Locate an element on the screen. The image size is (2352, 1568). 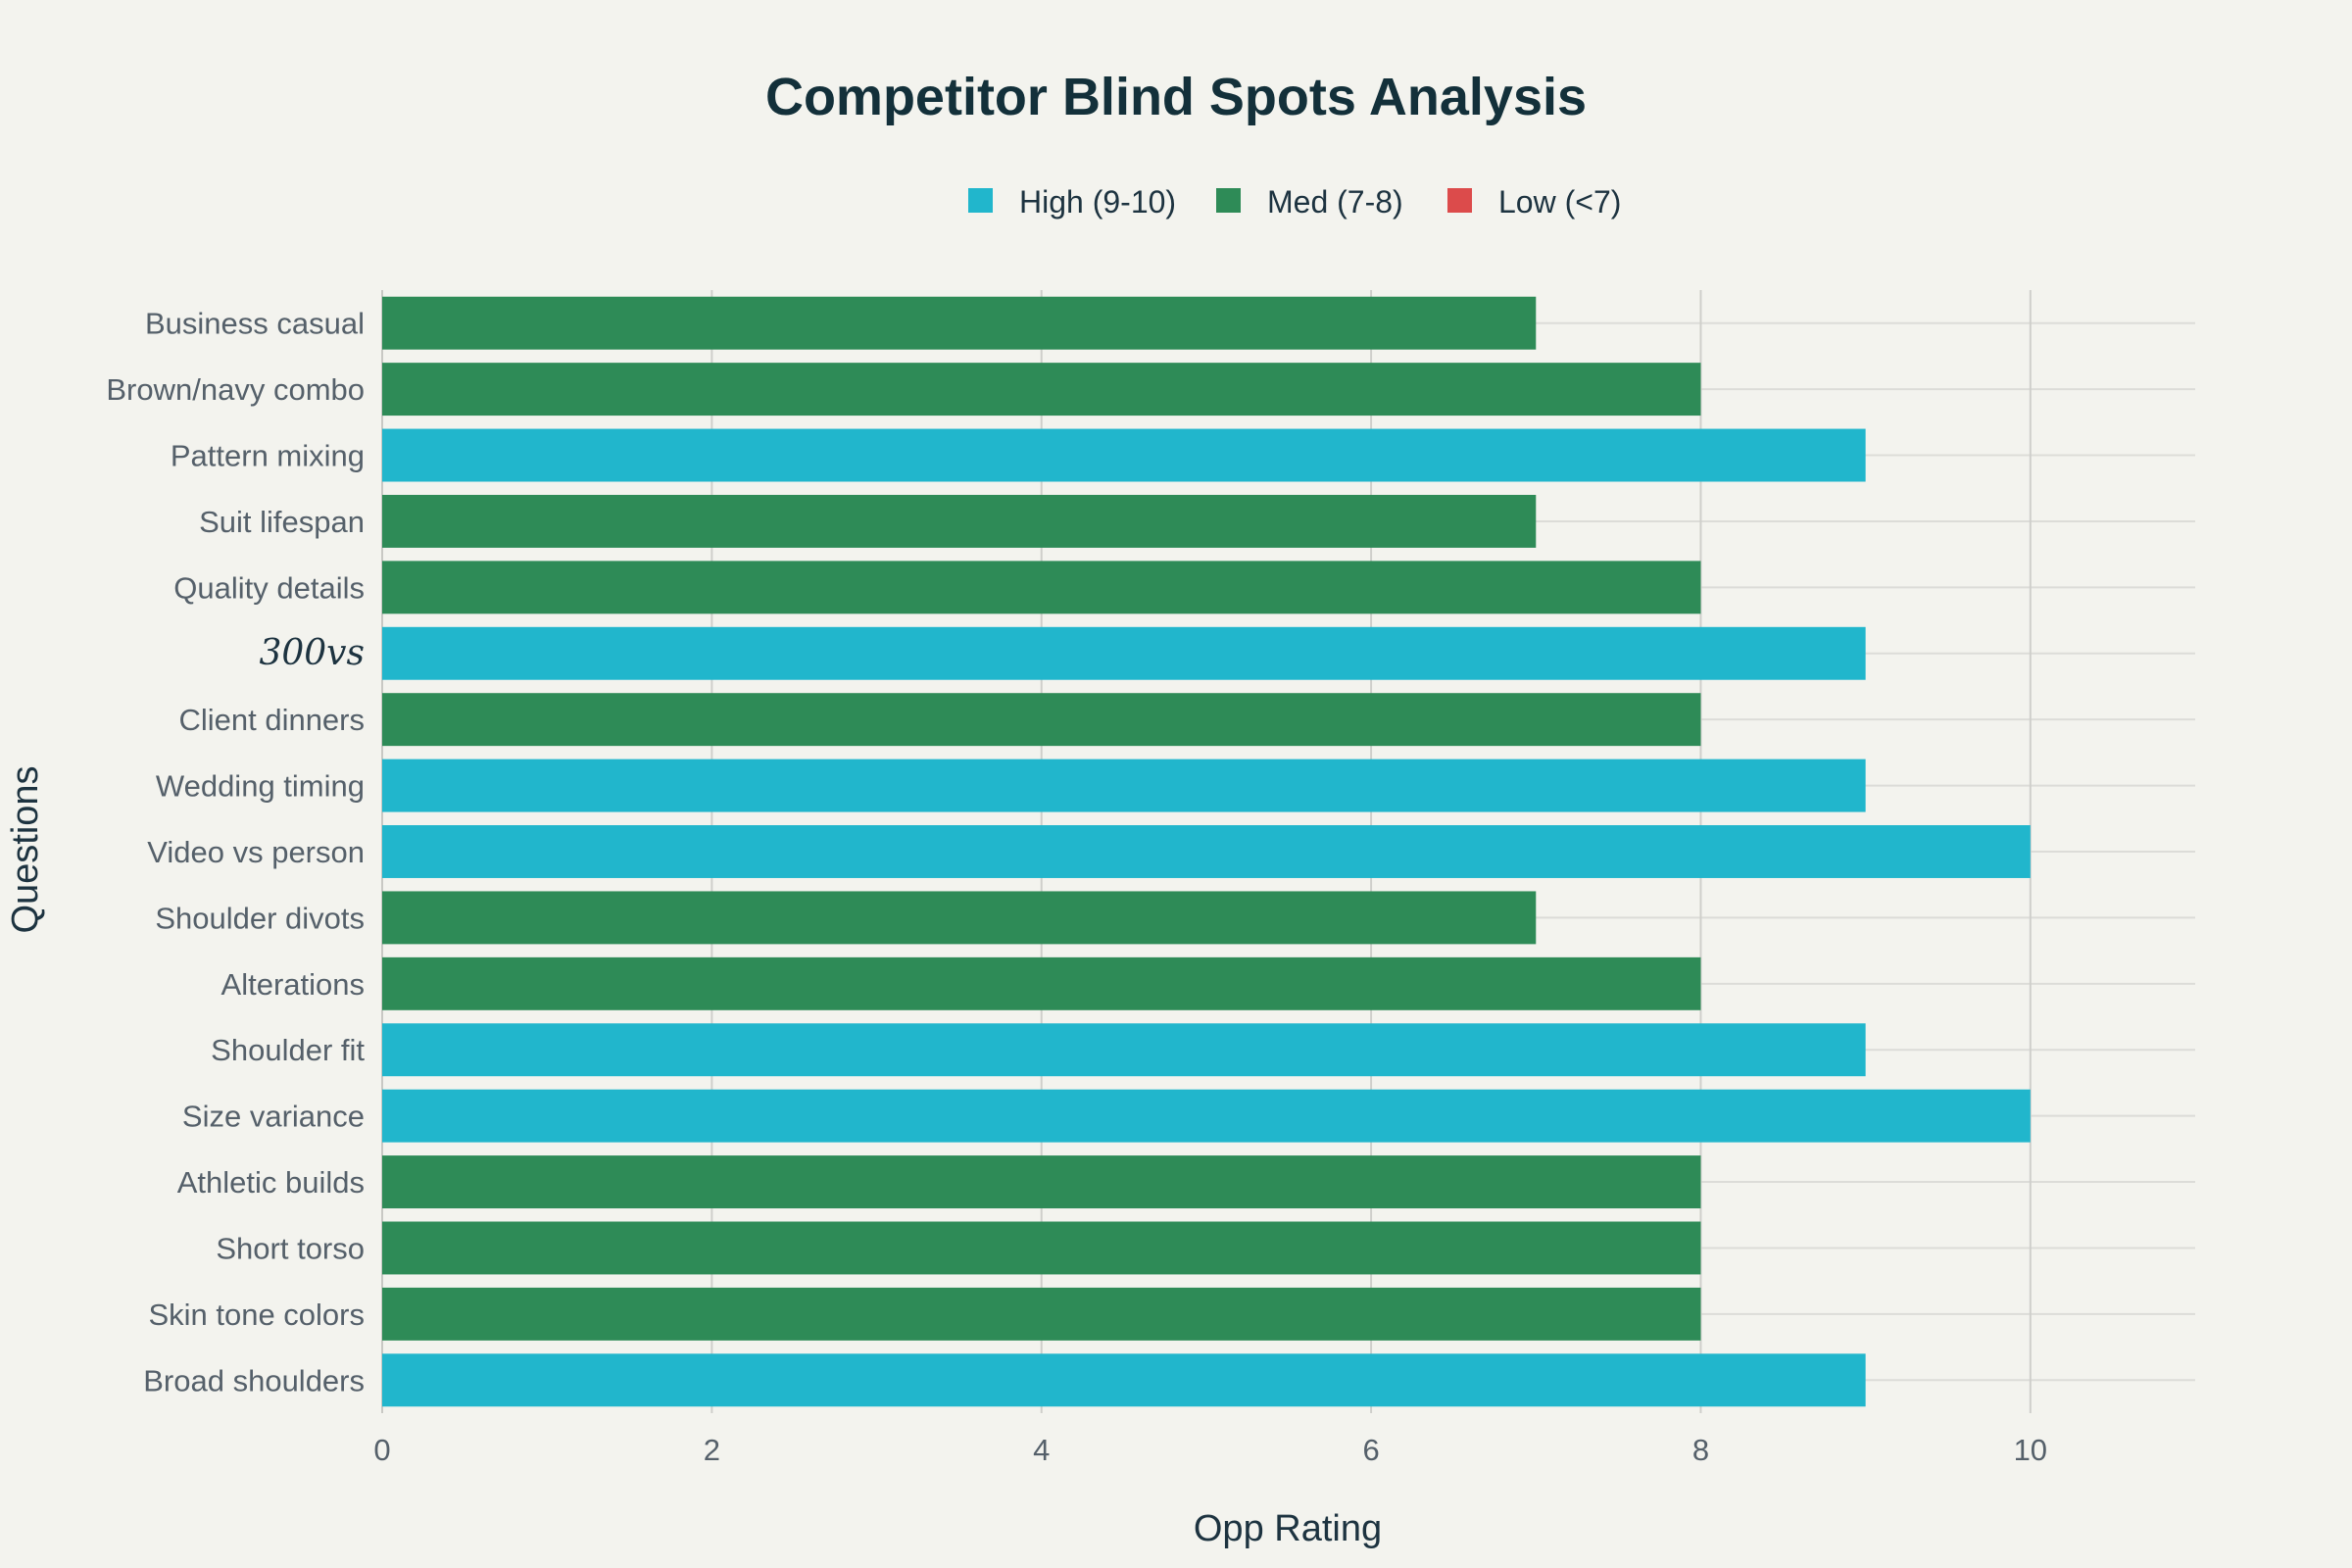
x-tick-label: 0 is located at coordinates (381, 1450).